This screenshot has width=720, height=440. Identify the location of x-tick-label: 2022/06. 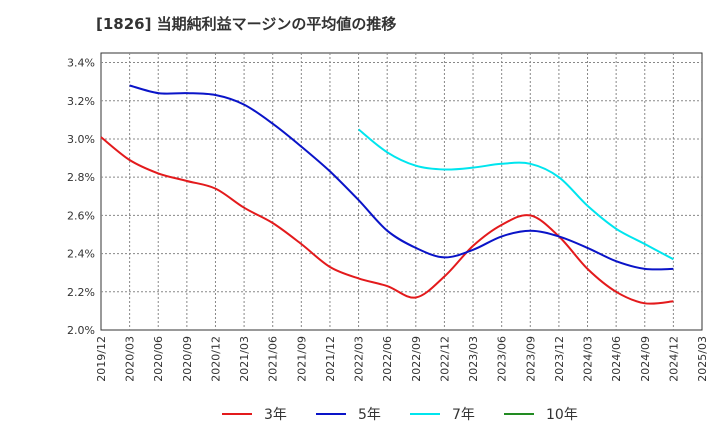
(387, 359).